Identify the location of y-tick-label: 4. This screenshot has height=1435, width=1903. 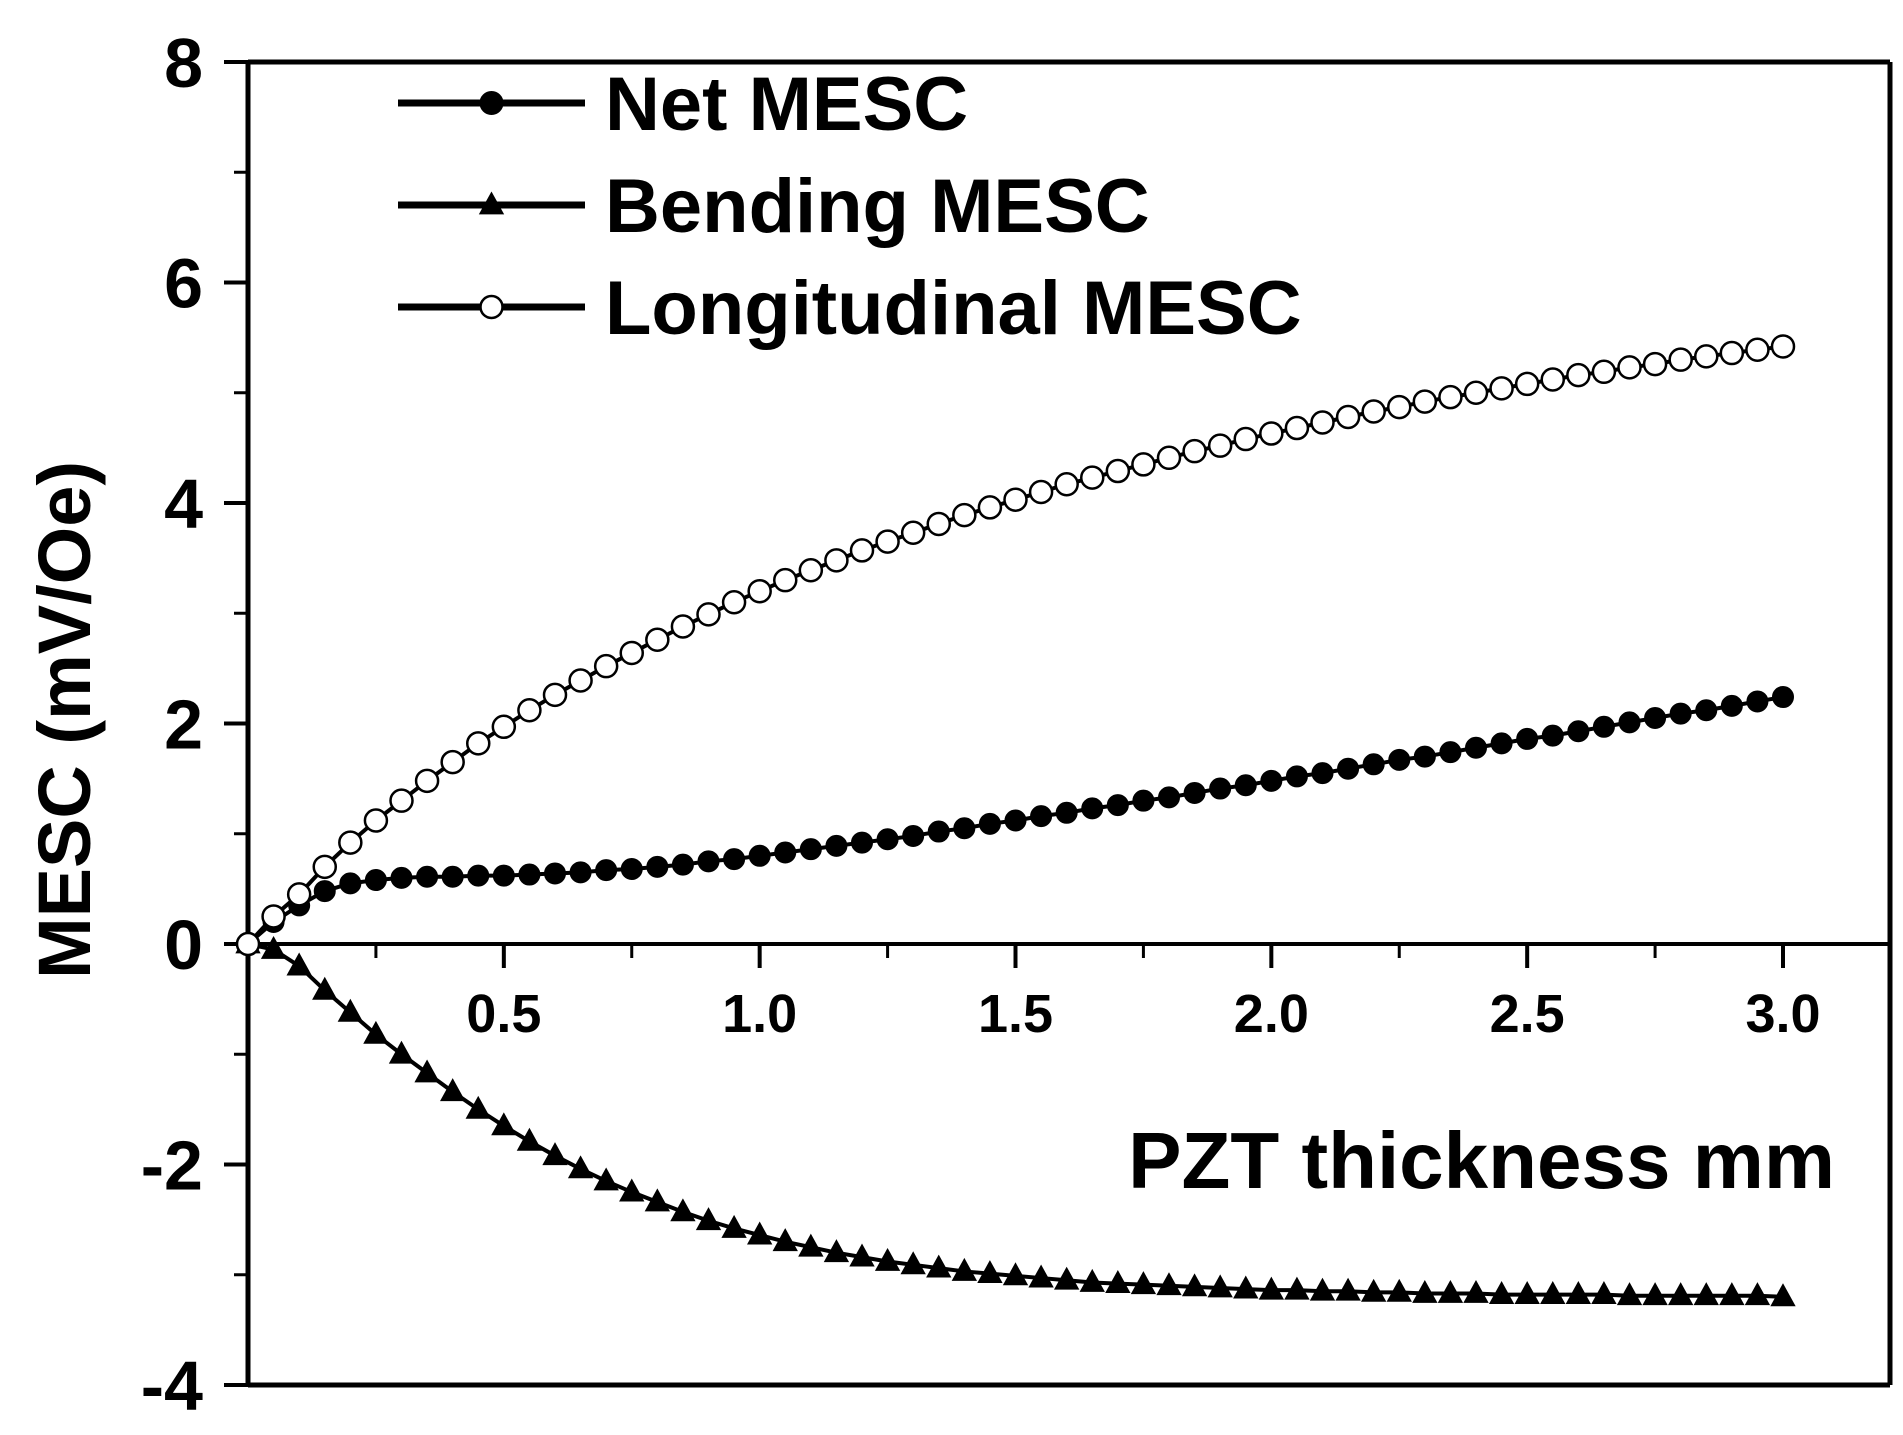
(183, 504).